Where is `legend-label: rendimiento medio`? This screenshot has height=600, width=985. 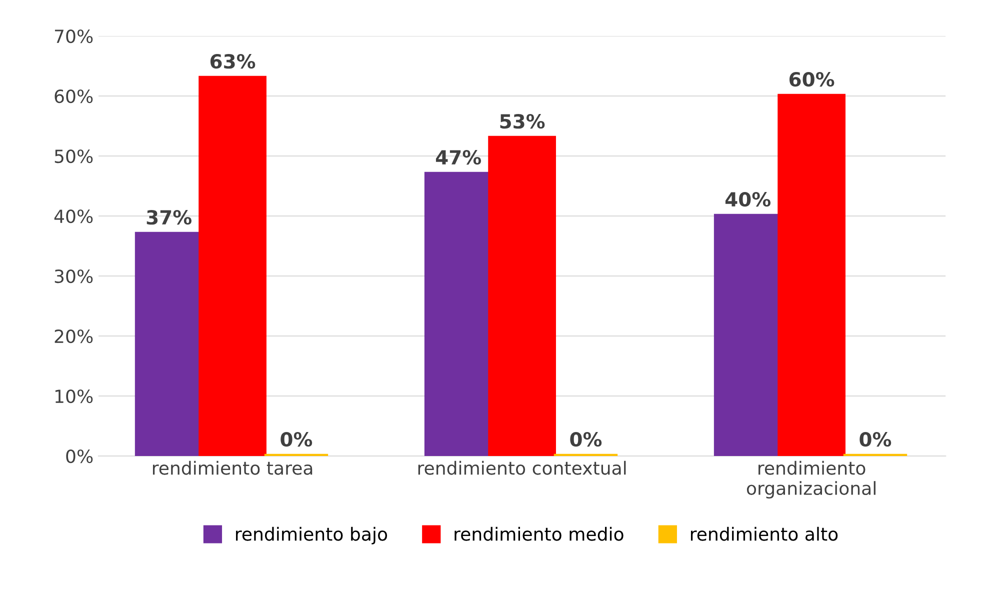 legend-label: rendimiento medio is located at coordinates (539, 533).